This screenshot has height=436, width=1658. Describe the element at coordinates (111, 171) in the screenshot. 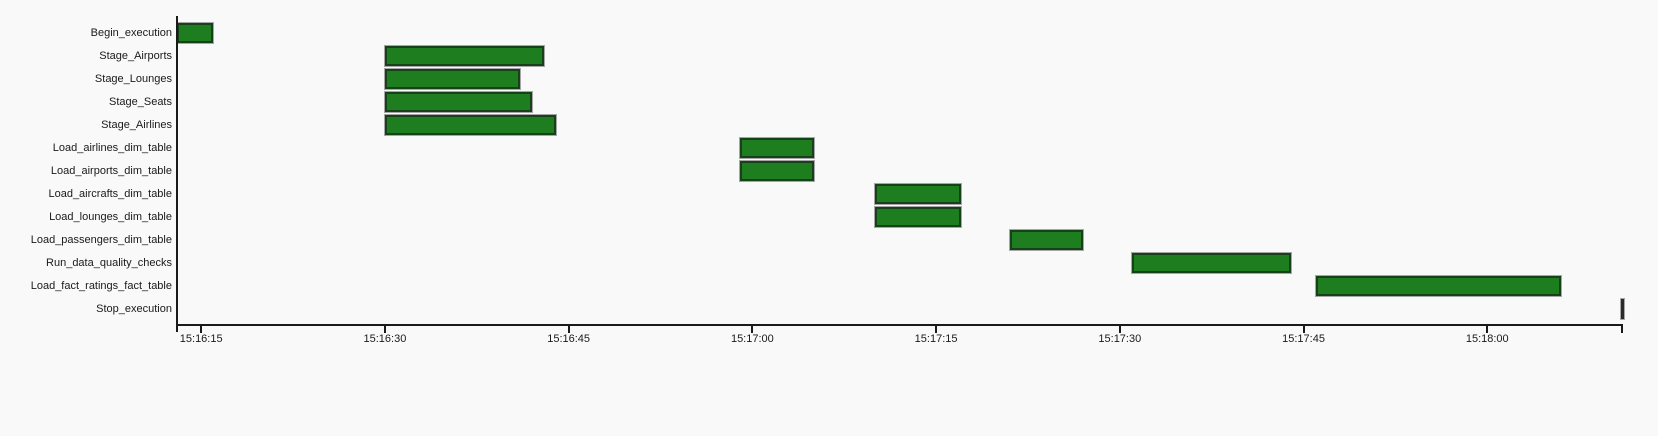

I see `task-label: Load_airports_dim_table` at that location.